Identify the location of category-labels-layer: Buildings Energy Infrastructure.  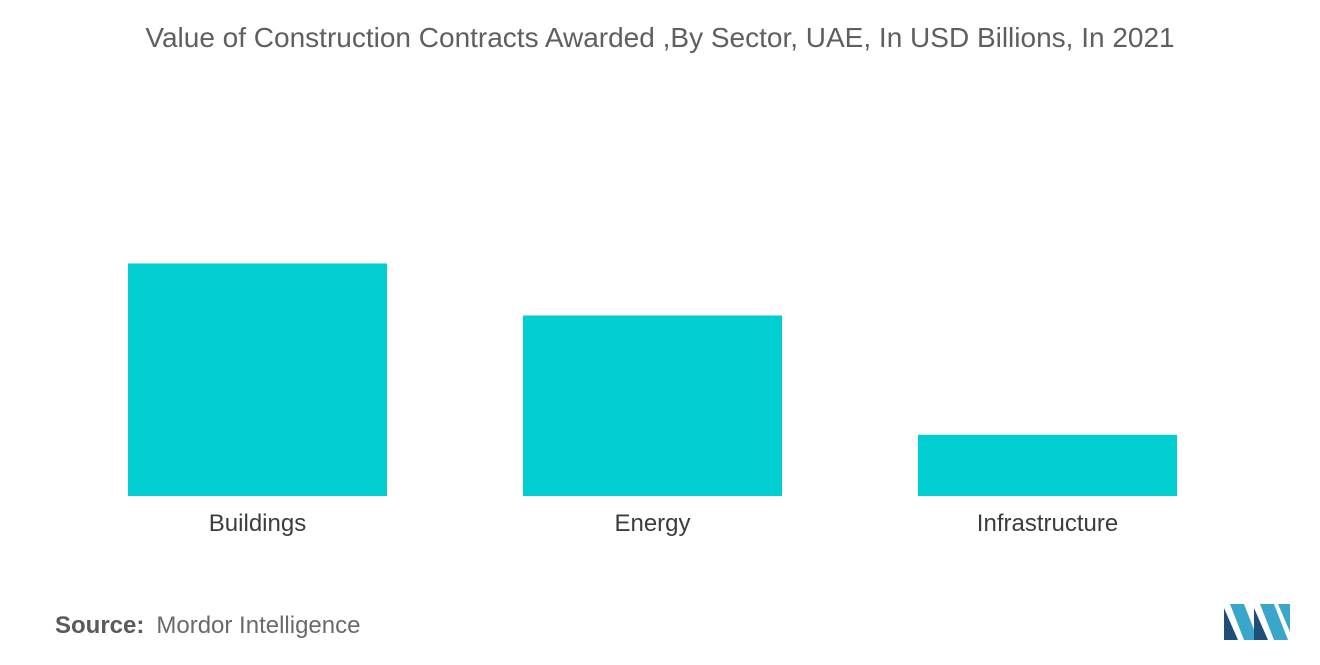
(663, 523).